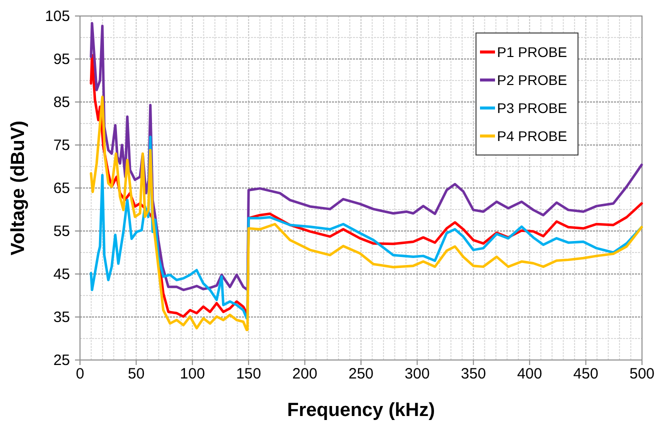 The width and height of the screenshot is (657, 430). Describe the element at coordinates (529, 374) in the screenshot. I see `x-tick-label: 400` at that location.